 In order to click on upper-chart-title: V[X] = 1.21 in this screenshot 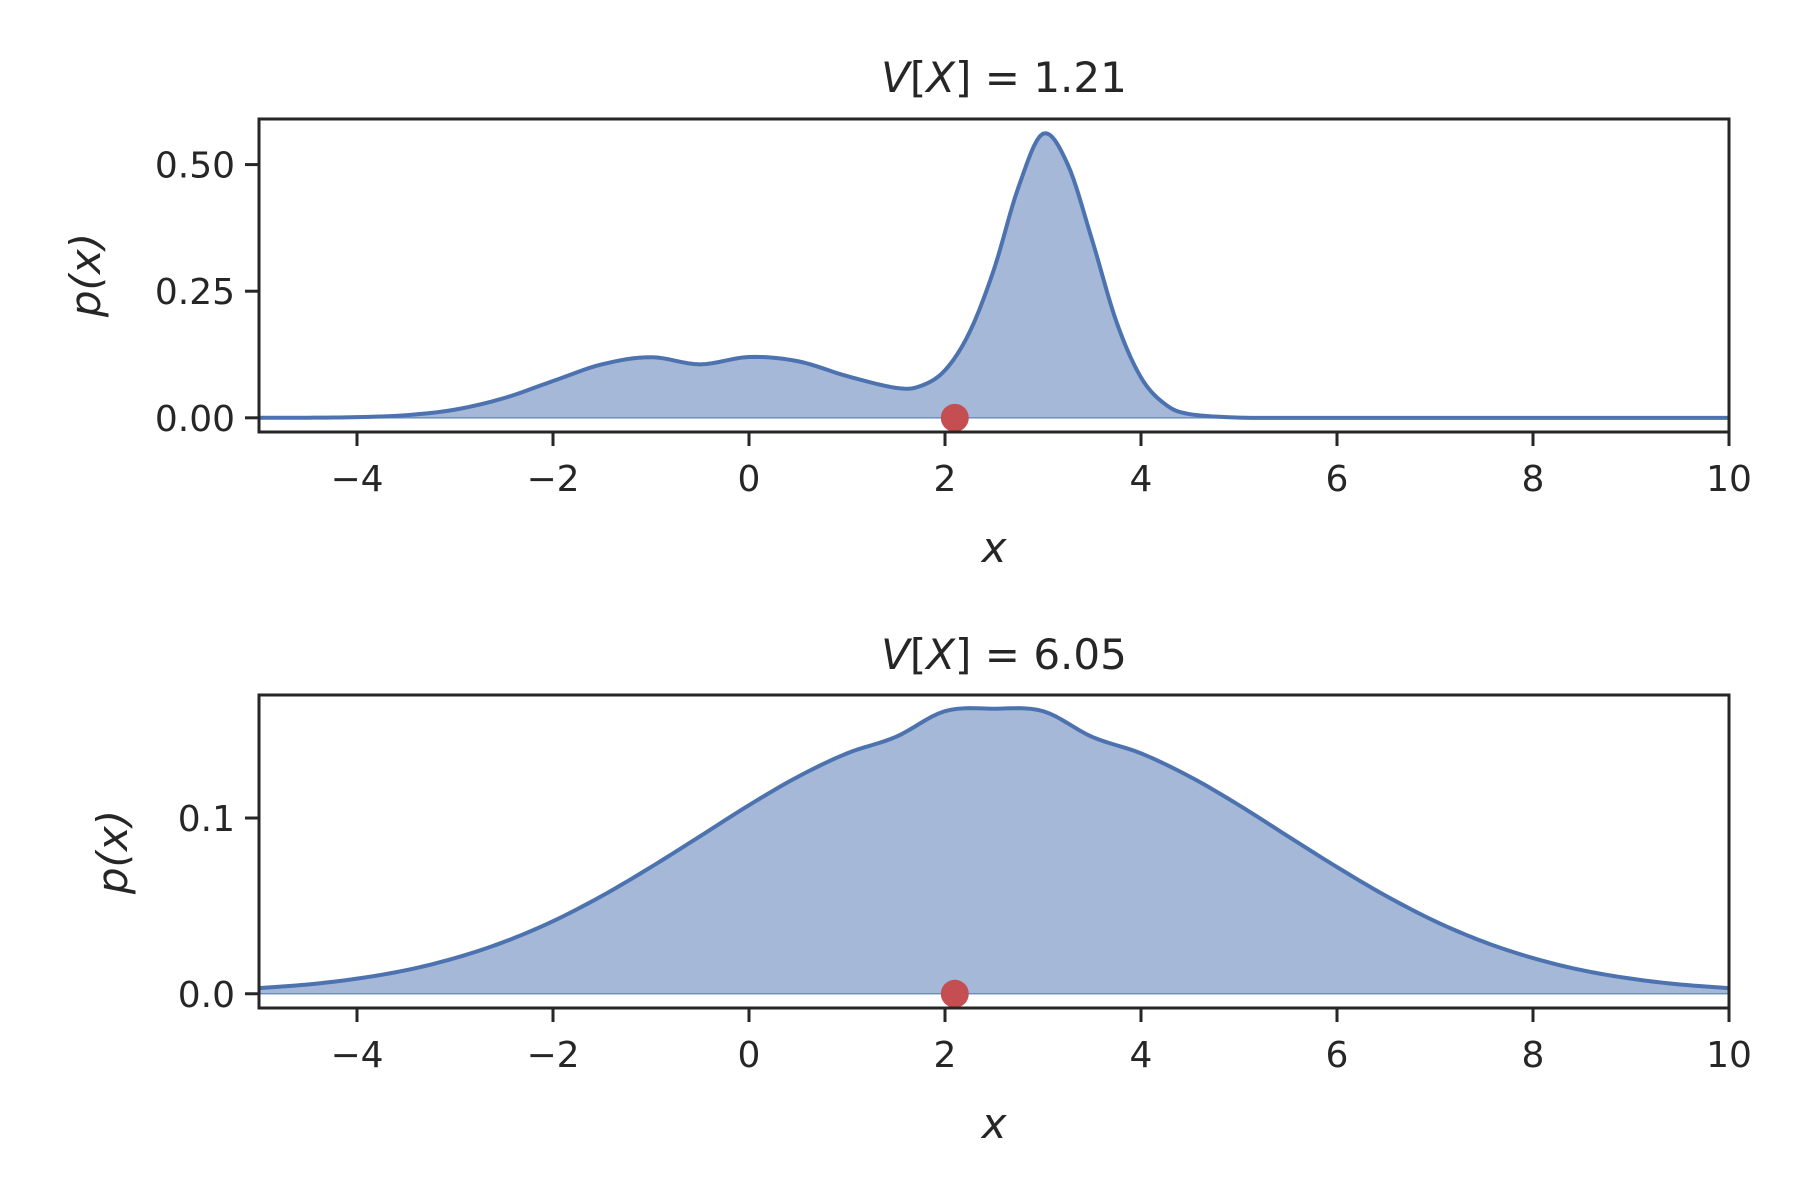, I will do `click(1004, 77)`.